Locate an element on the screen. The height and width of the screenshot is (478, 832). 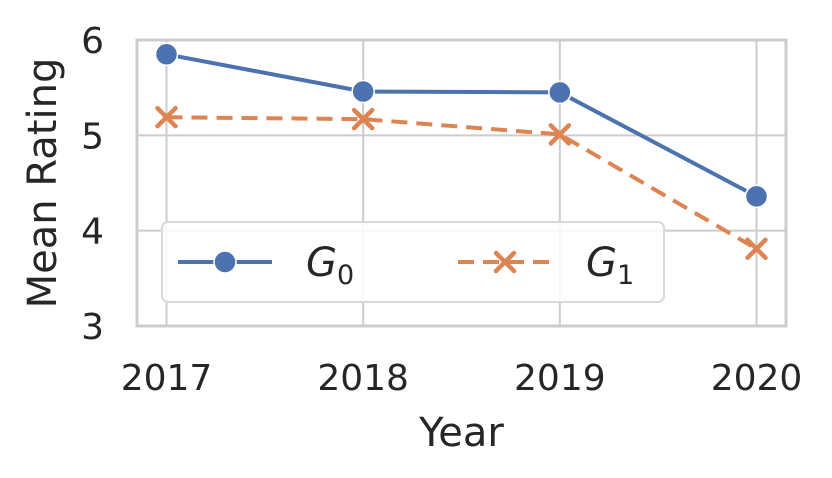
legend-subscript: 0 is located at coordinates (345, 275).